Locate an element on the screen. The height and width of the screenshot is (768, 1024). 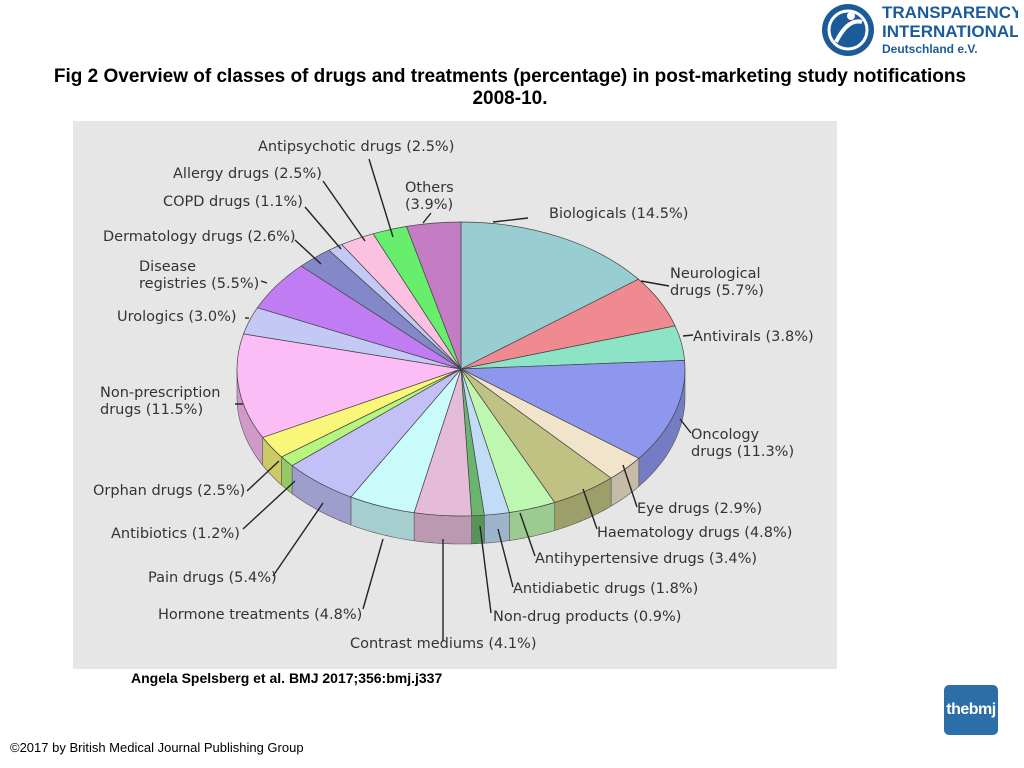
slice-label-2: Antivirals (3.8%) is located at coordinates (753, 337).